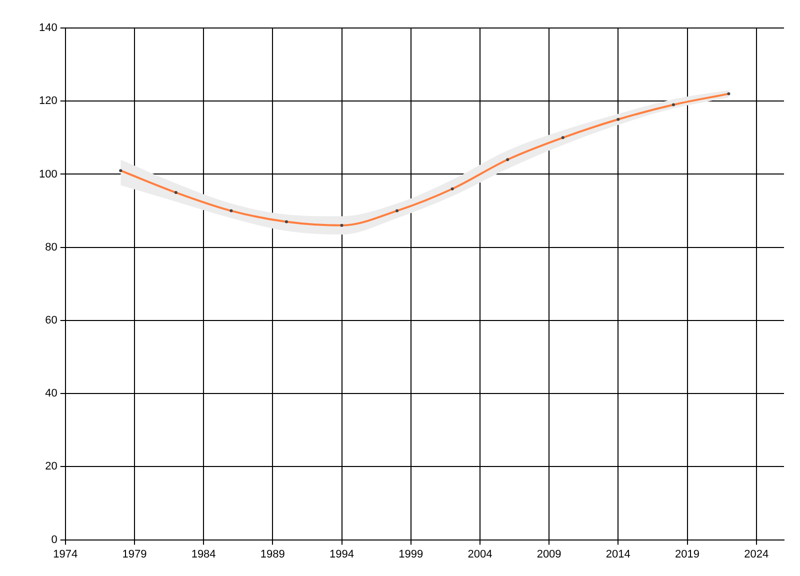 The height and width of the screenshot is (576, 800). I want to click on y-tick-label: 0, so click(54, 540).